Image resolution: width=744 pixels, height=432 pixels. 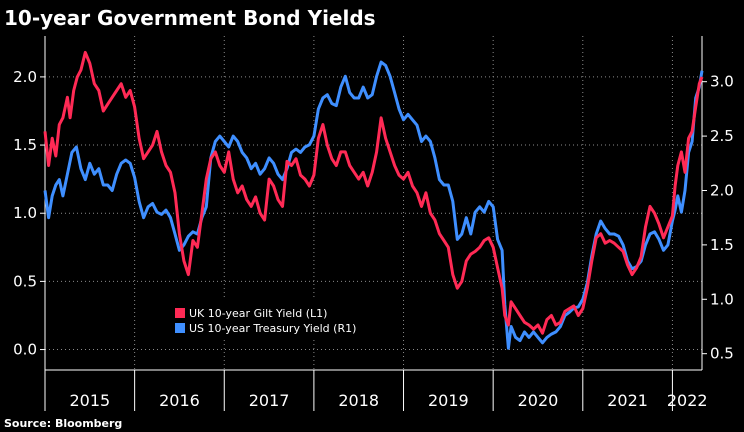 What do you see at coordinates (687, 400) in the screenshot?
I see `year-label-2022: 2022` at bounding box center [687, 400].